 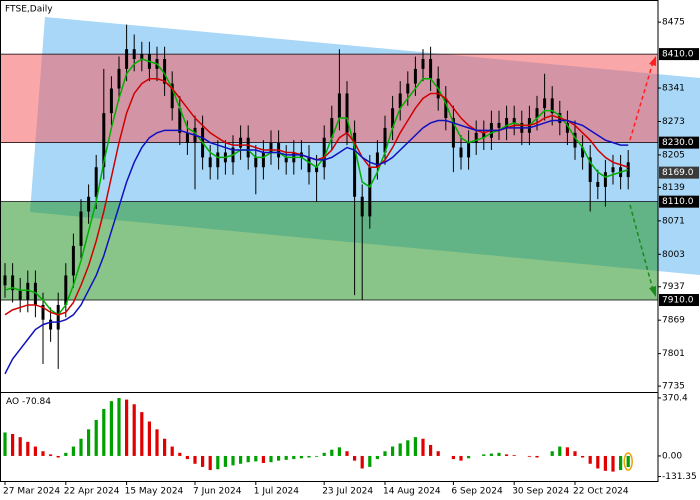 What do you see at coordinates (673, 188) in the screenshot?
I see `y-tick-label: 8139` at bounding box center [673, 188].